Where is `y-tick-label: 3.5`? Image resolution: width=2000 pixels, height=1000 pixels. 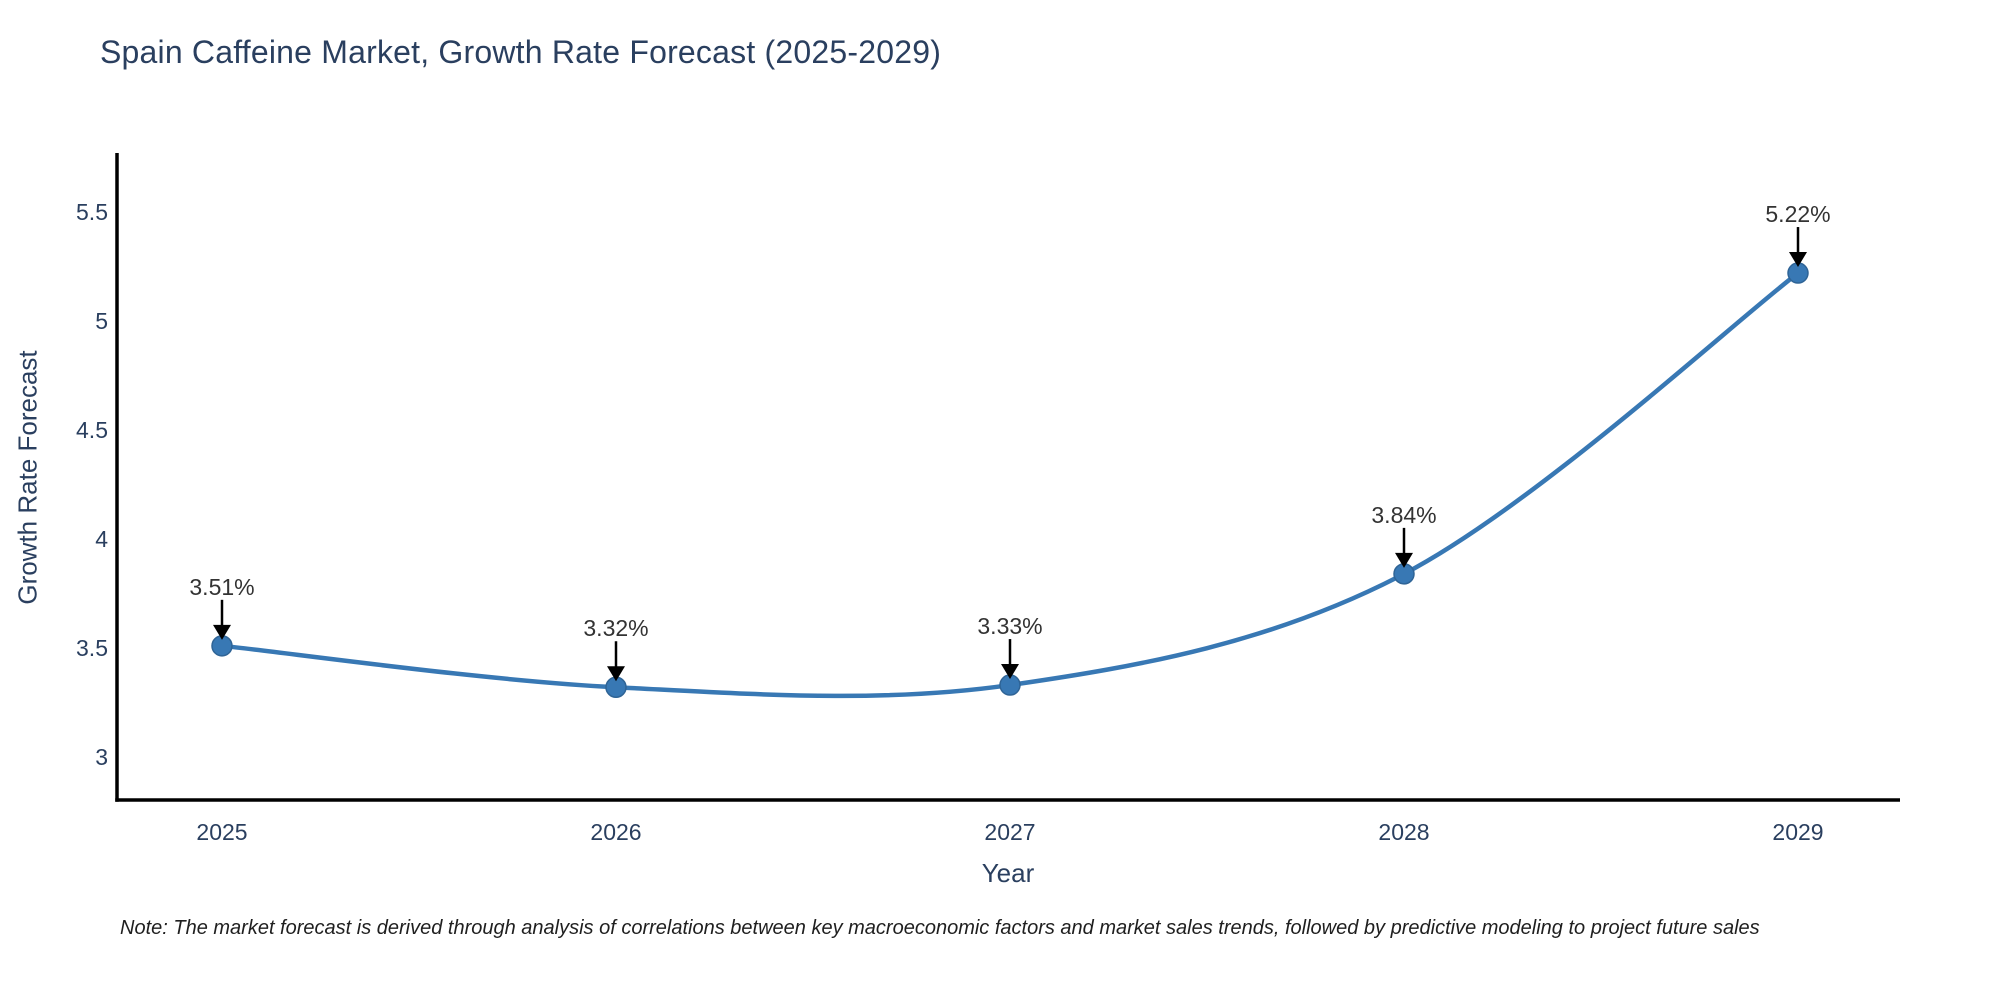 y-tick-label: 3.5 is located at coordinates (92, 648).